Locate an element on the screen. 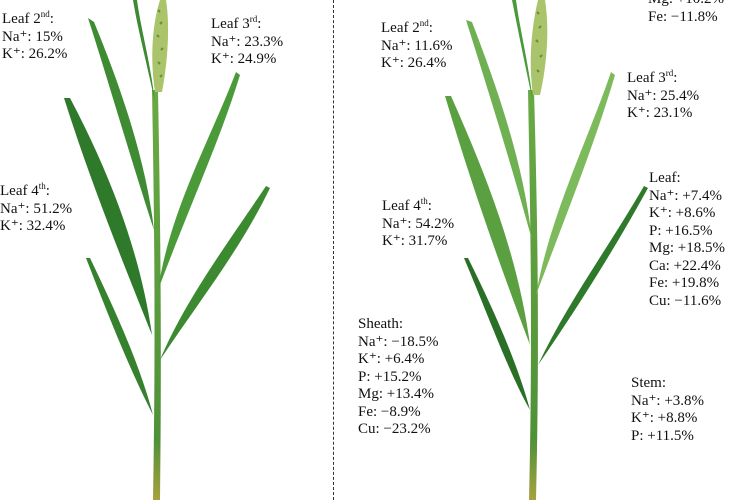 This screenshot has height=500, width=750. left-flag-leaf is located at coordinates (144, 51).